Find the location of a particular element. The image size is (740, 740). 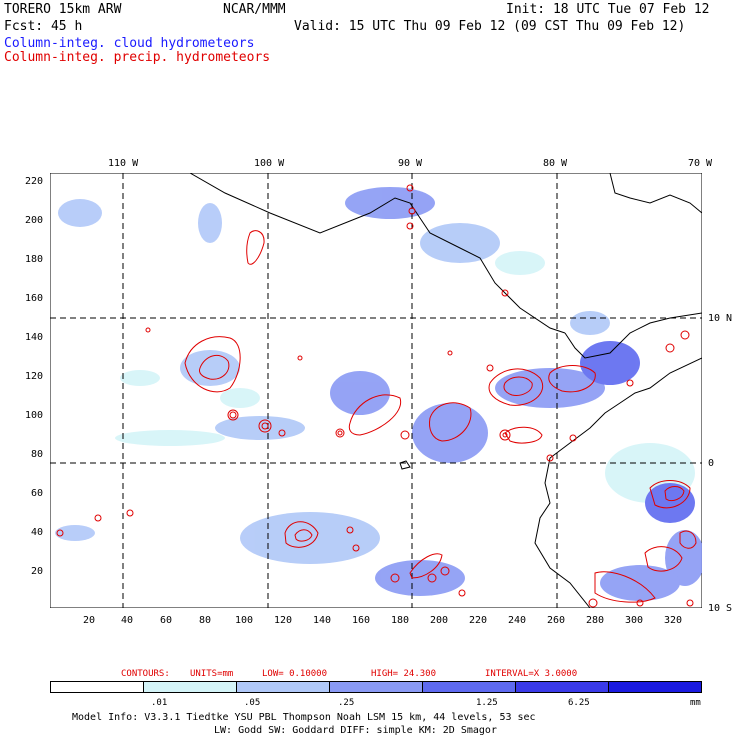

x-tick: 180 is located at coordinates (400, 620).